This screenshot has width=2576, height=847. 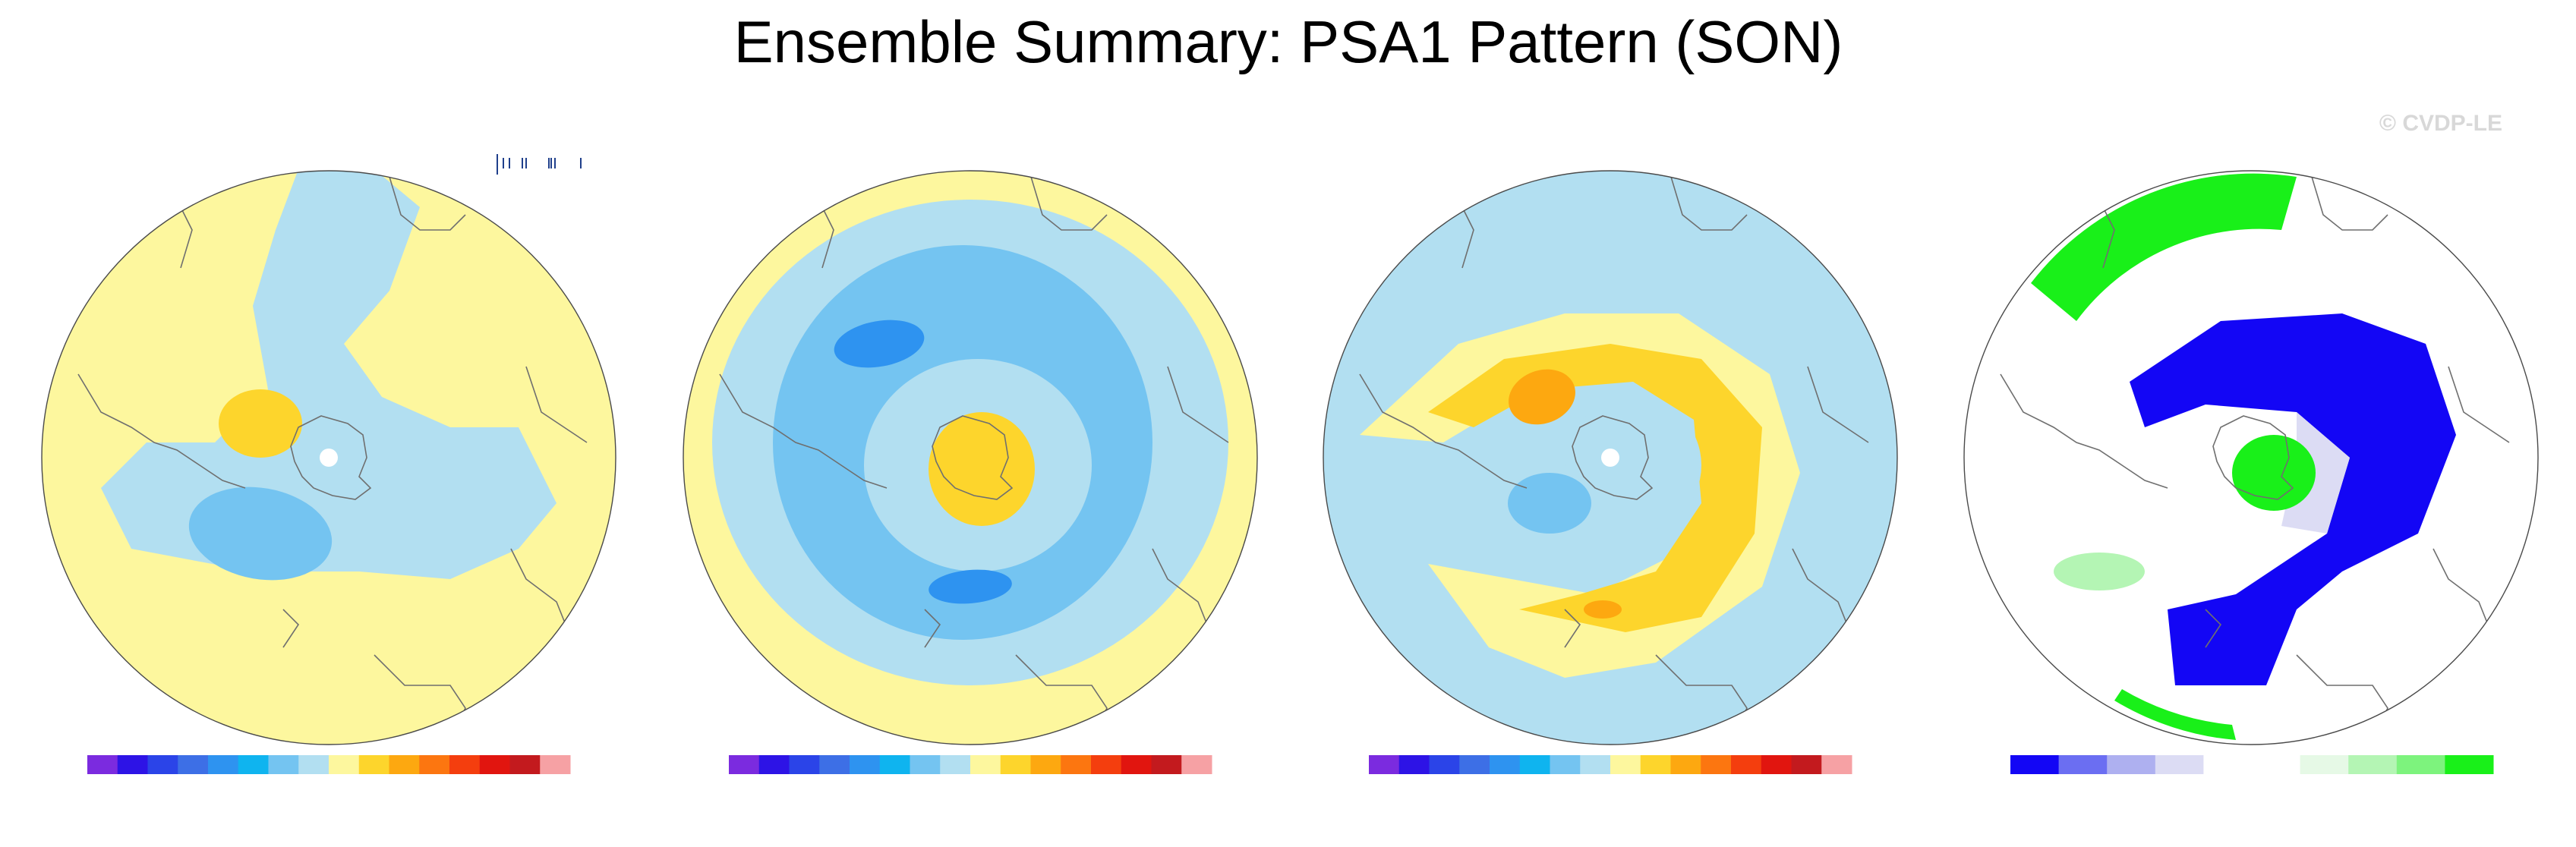 I want to click on rank-low-region, so click(x=2293, y=499).